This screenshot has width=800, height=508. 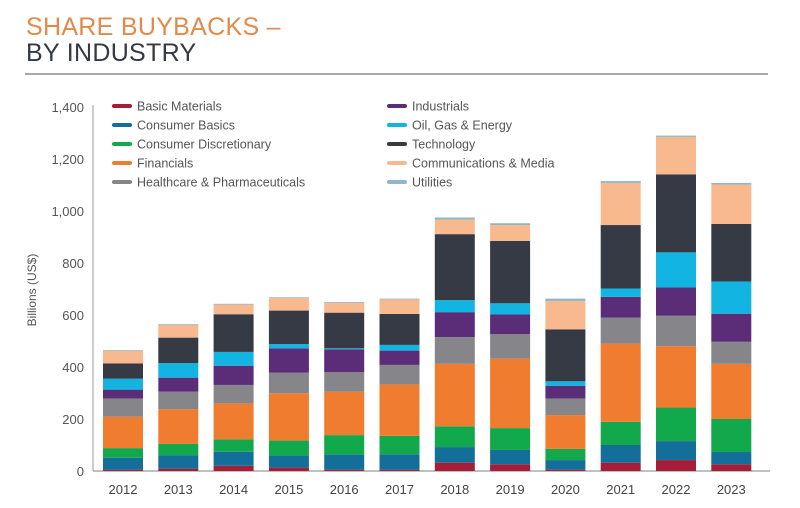 What do you see at coordinates (454, 466) in the screenshot?
I see `bar-segment-2018-basic-materials` at bounding box center [454, 466].